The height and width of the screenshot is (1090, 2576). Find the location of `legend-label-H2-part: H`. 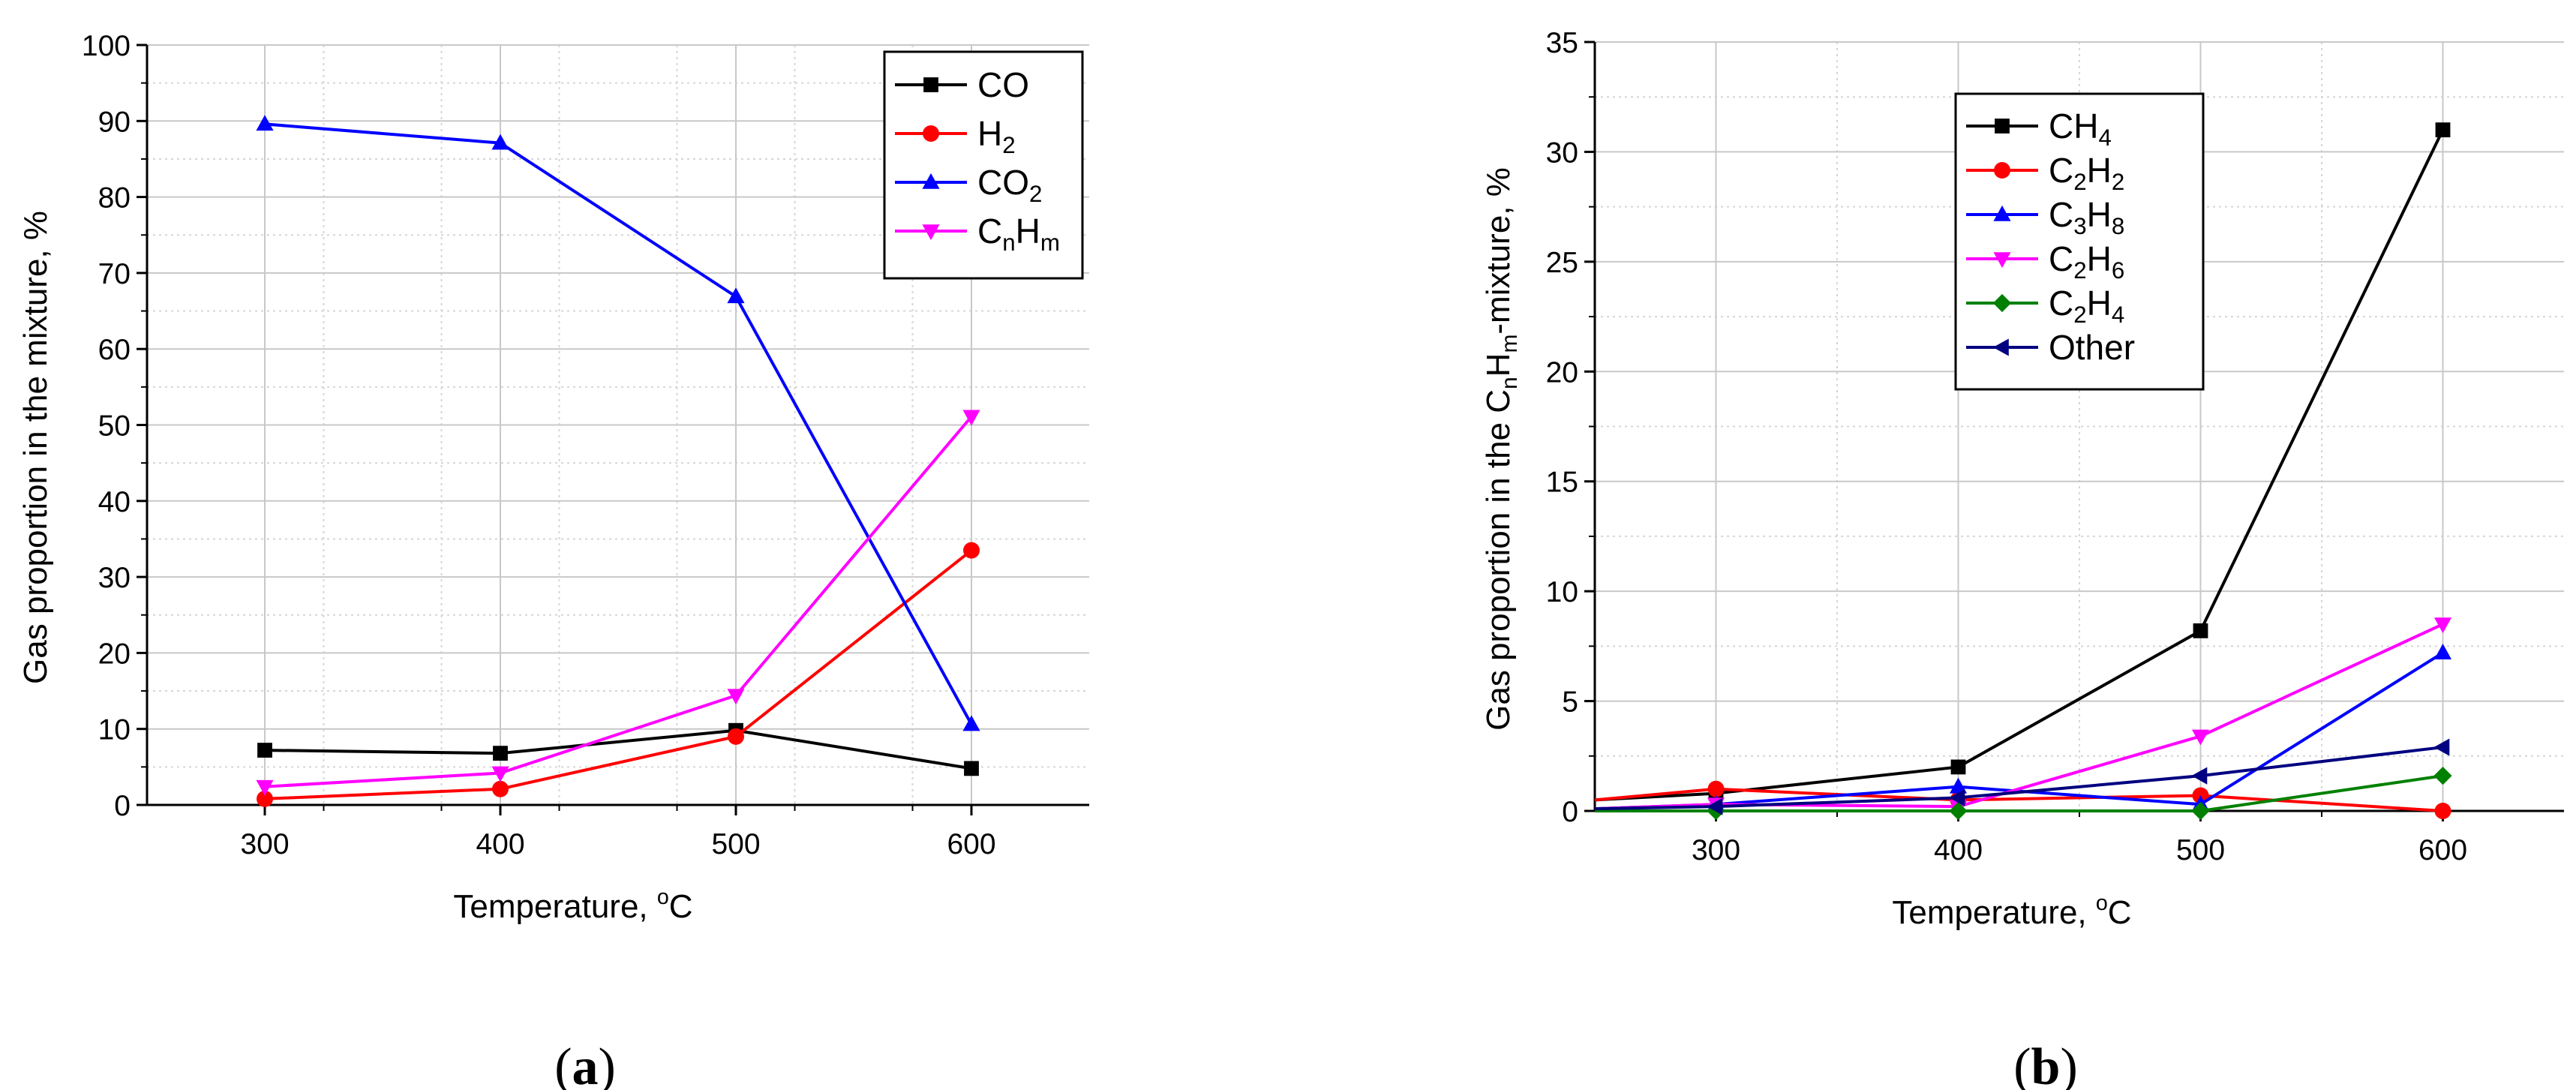

legend-label-H2-part: H is located at coordinates (989, 133).